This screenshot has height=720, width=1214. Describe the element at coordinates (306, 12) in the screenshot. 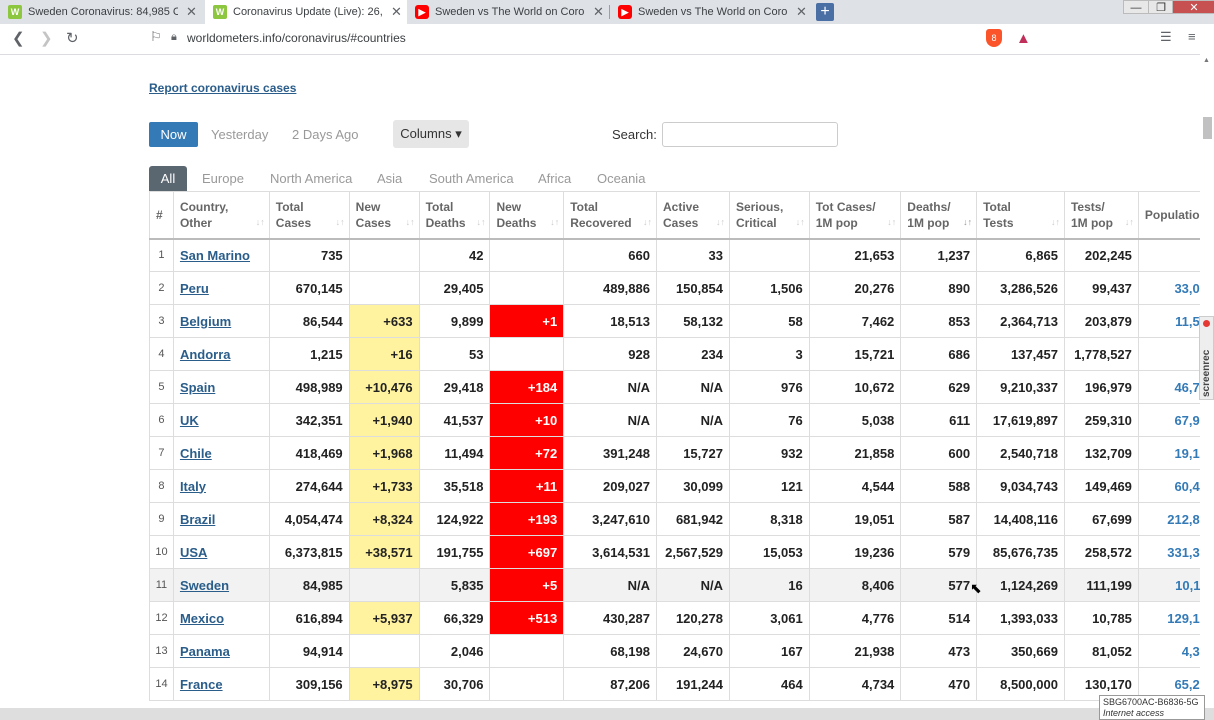

I see `browser-tab-active: W Coronavirus Update (Live): 26,680, ✕` at that location.